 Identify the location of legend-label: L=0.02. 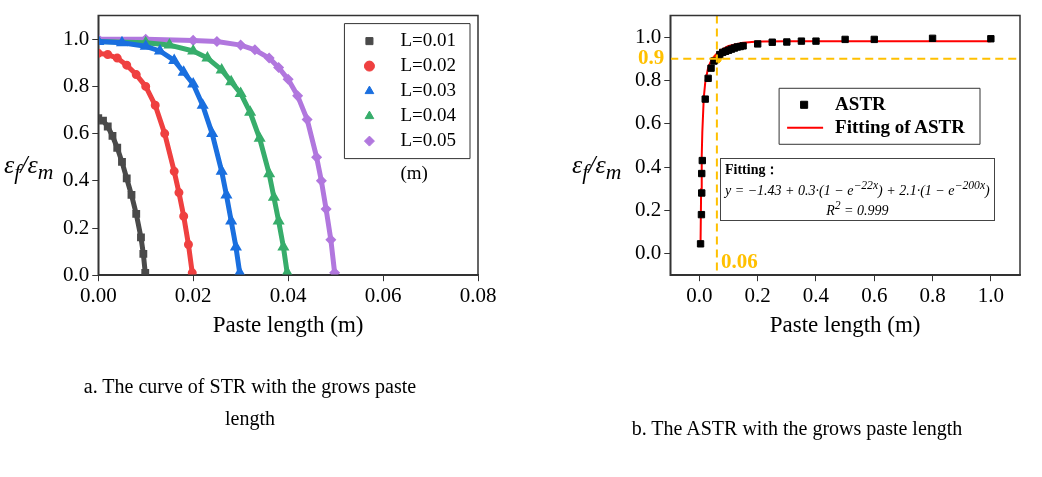
(428, 65).